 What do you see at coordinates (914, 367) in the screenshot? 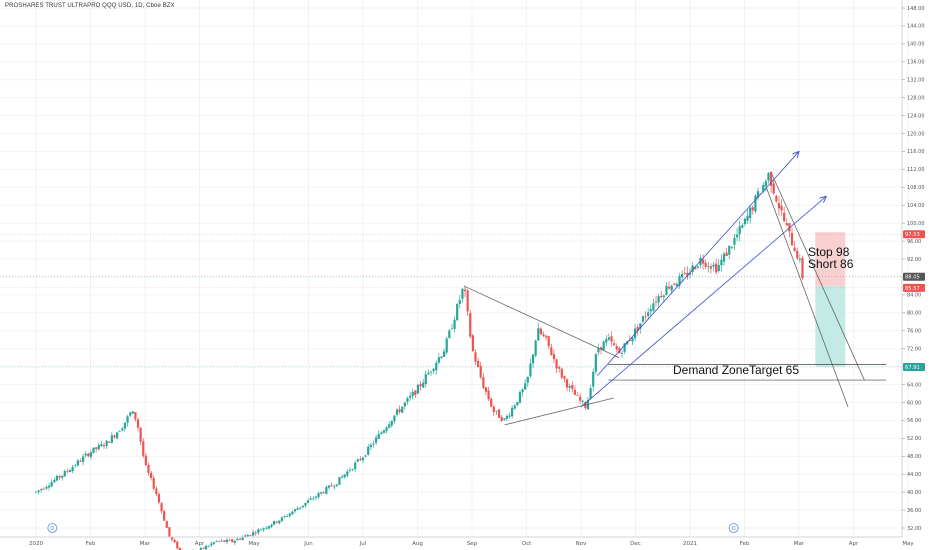
I see `price-badge: 67.91` at bounding box center [914, 367].